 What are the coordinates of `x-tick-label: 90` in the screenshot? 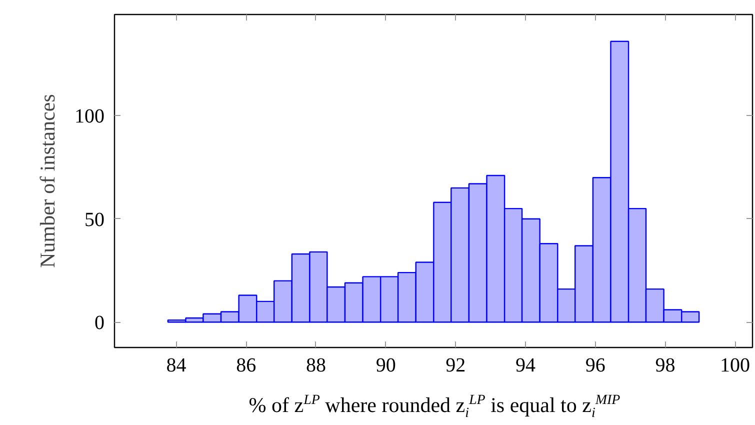 It's located at (386, 365).